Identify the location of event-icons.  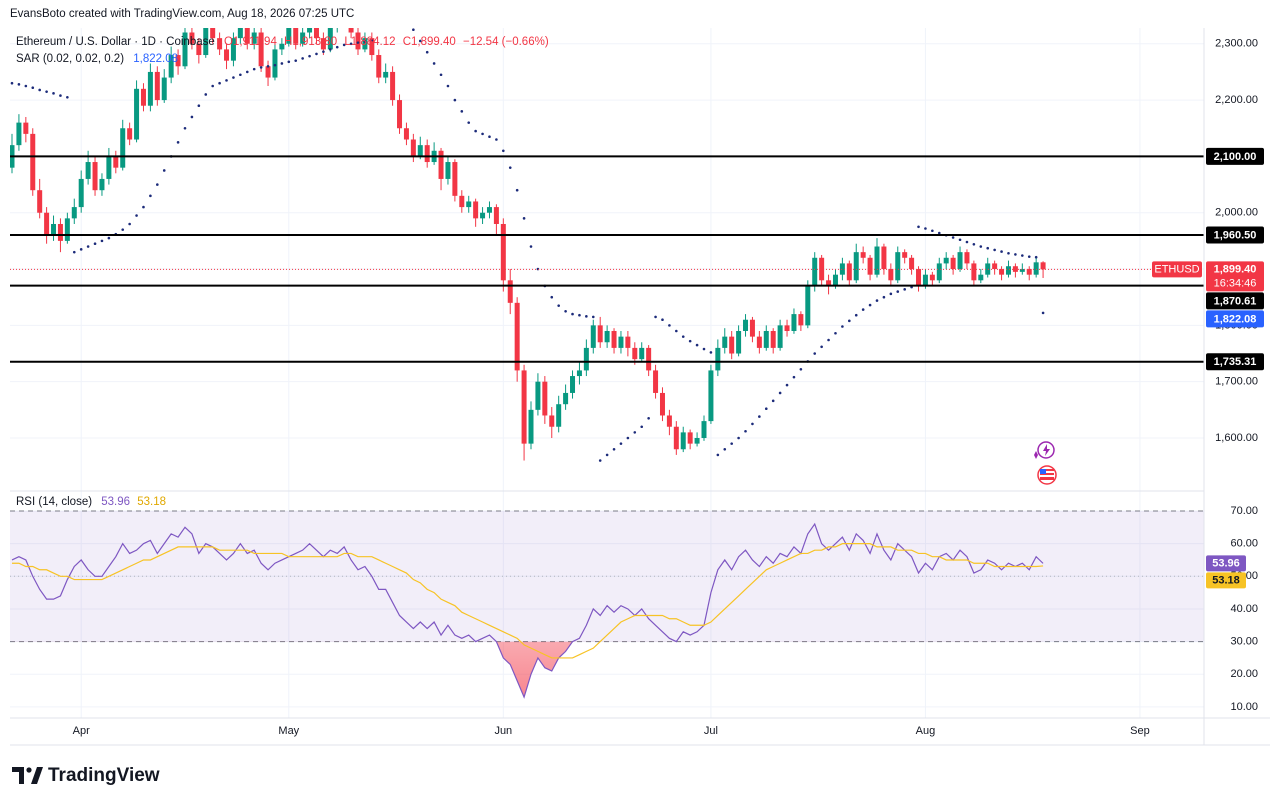
(1045, 463).